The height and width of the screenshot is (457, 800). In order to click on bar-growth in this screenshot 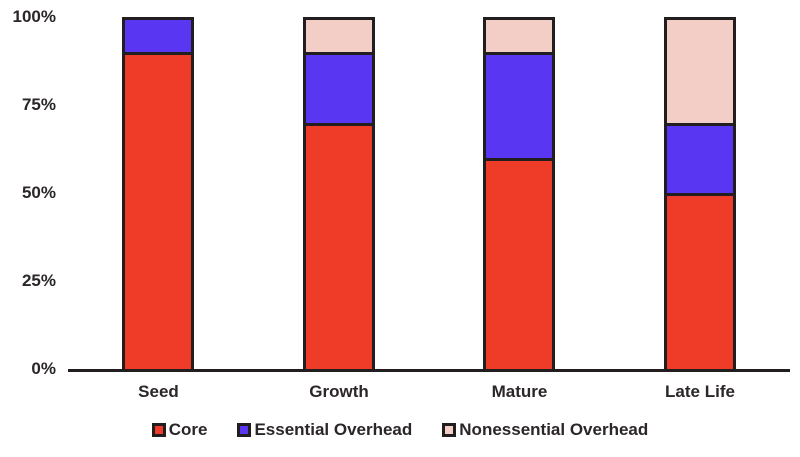, I will do `click(338, 193)`.